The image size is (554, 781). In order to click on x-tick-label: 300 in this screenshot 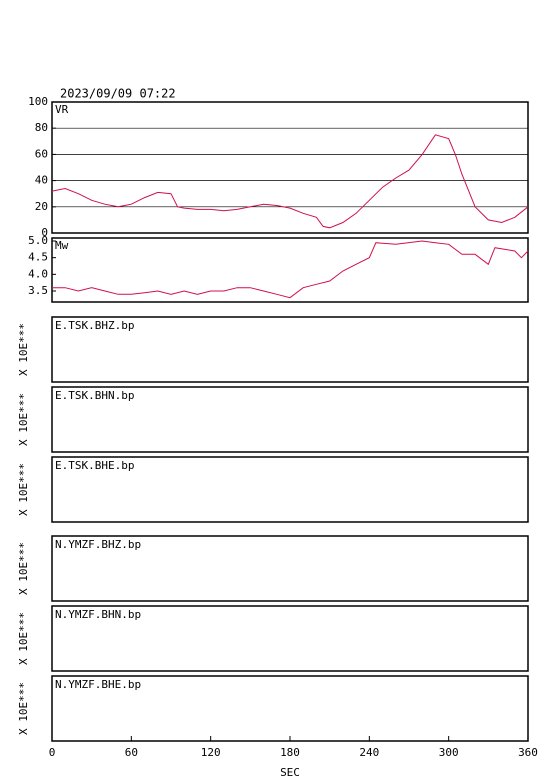, I will do `click(449, 752)`.